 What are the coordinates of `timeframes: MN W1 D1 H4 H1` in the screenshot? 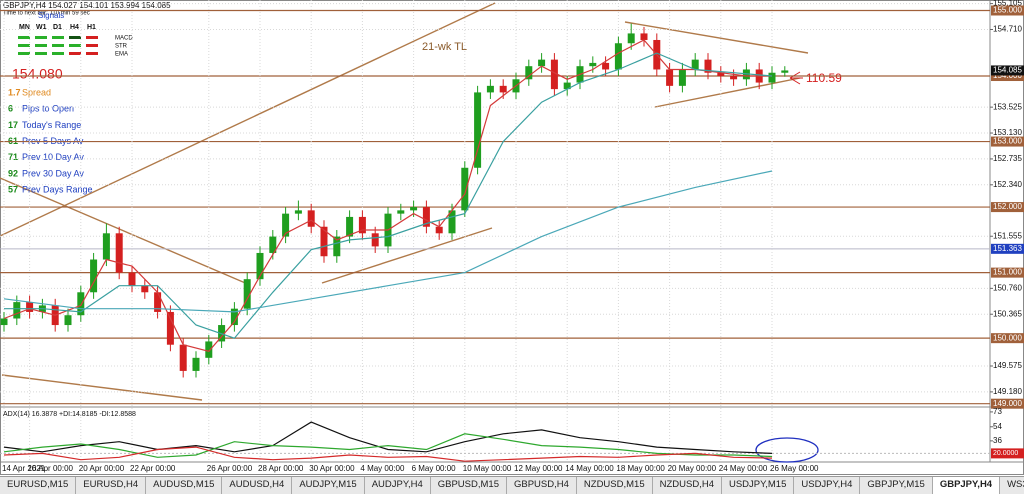 It's located at (57, 27).